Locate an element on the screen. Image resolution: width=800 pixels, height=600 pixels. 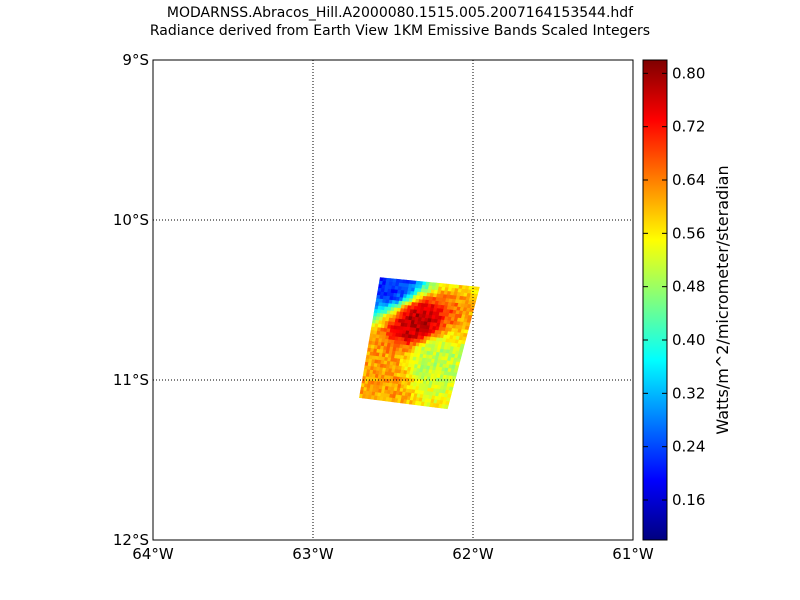
colorbar-tick-label: 0.72 is located at coordinates (688, 127).